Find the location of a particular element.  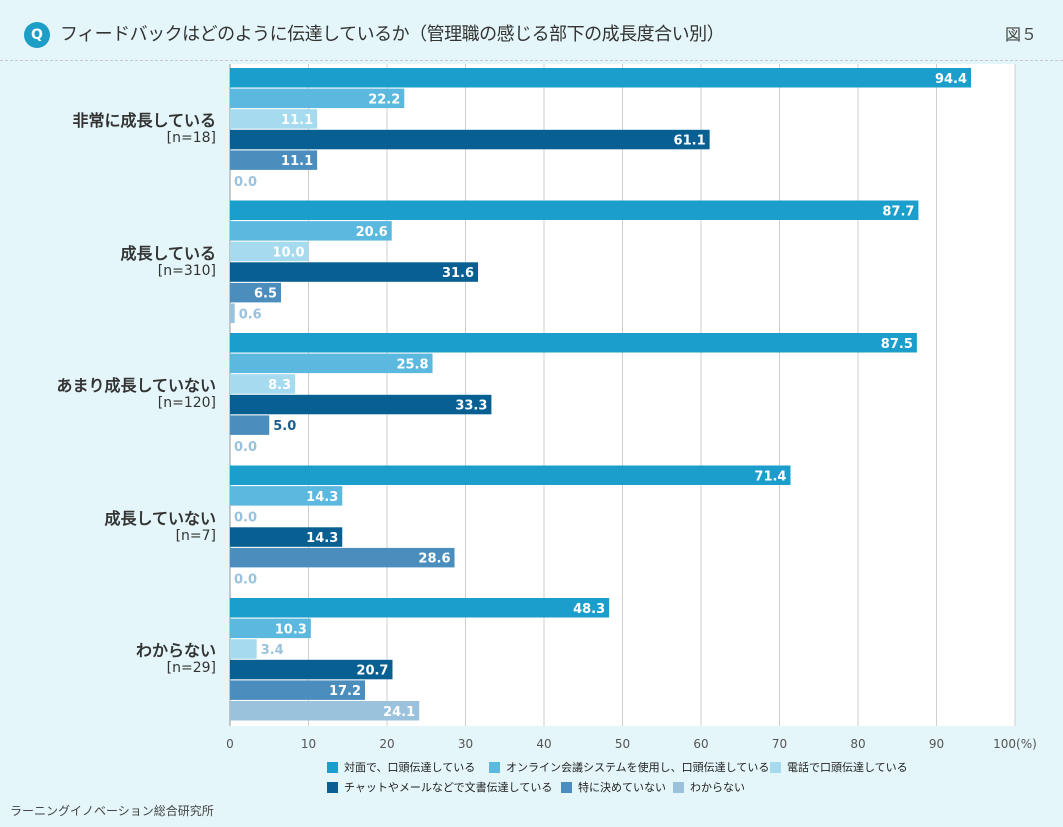

header-divider is located at coordinates (531, 60).